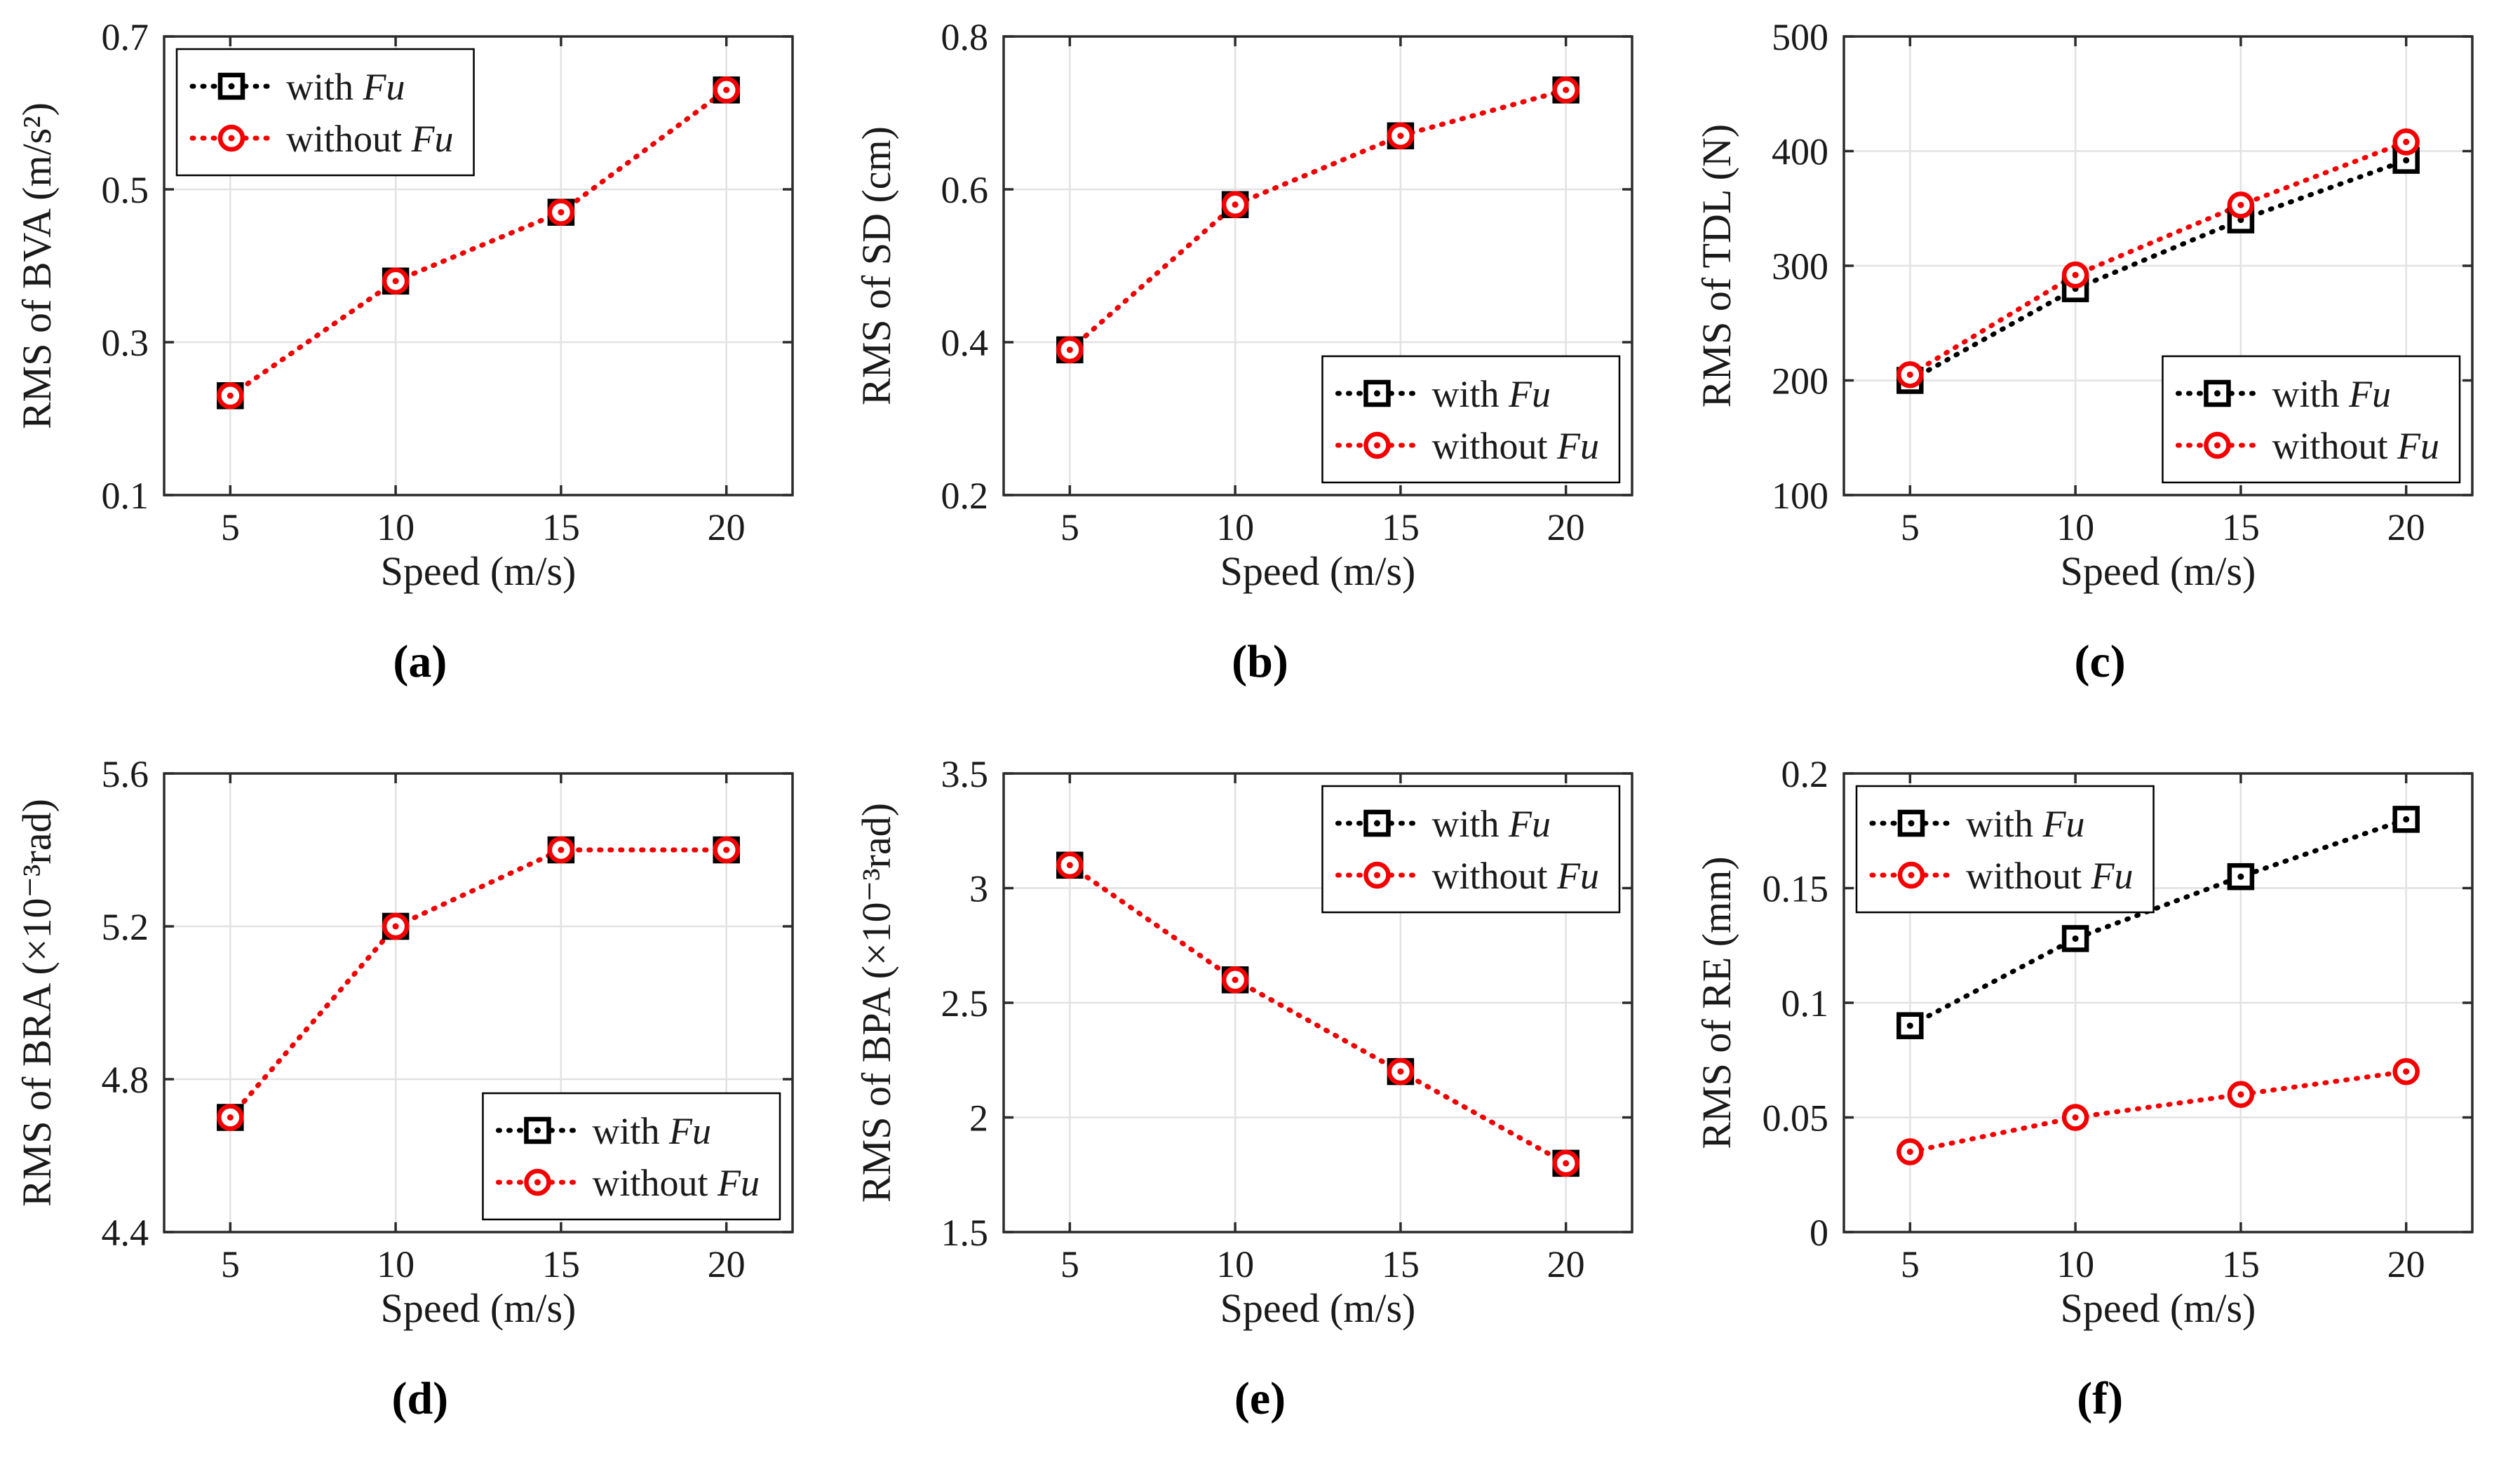 The image size is (2520, 1474). What do you see at coordinates (1800, 266) in the screenshot?
I see `svg-text: 300` at bounding box center [1800, 266].